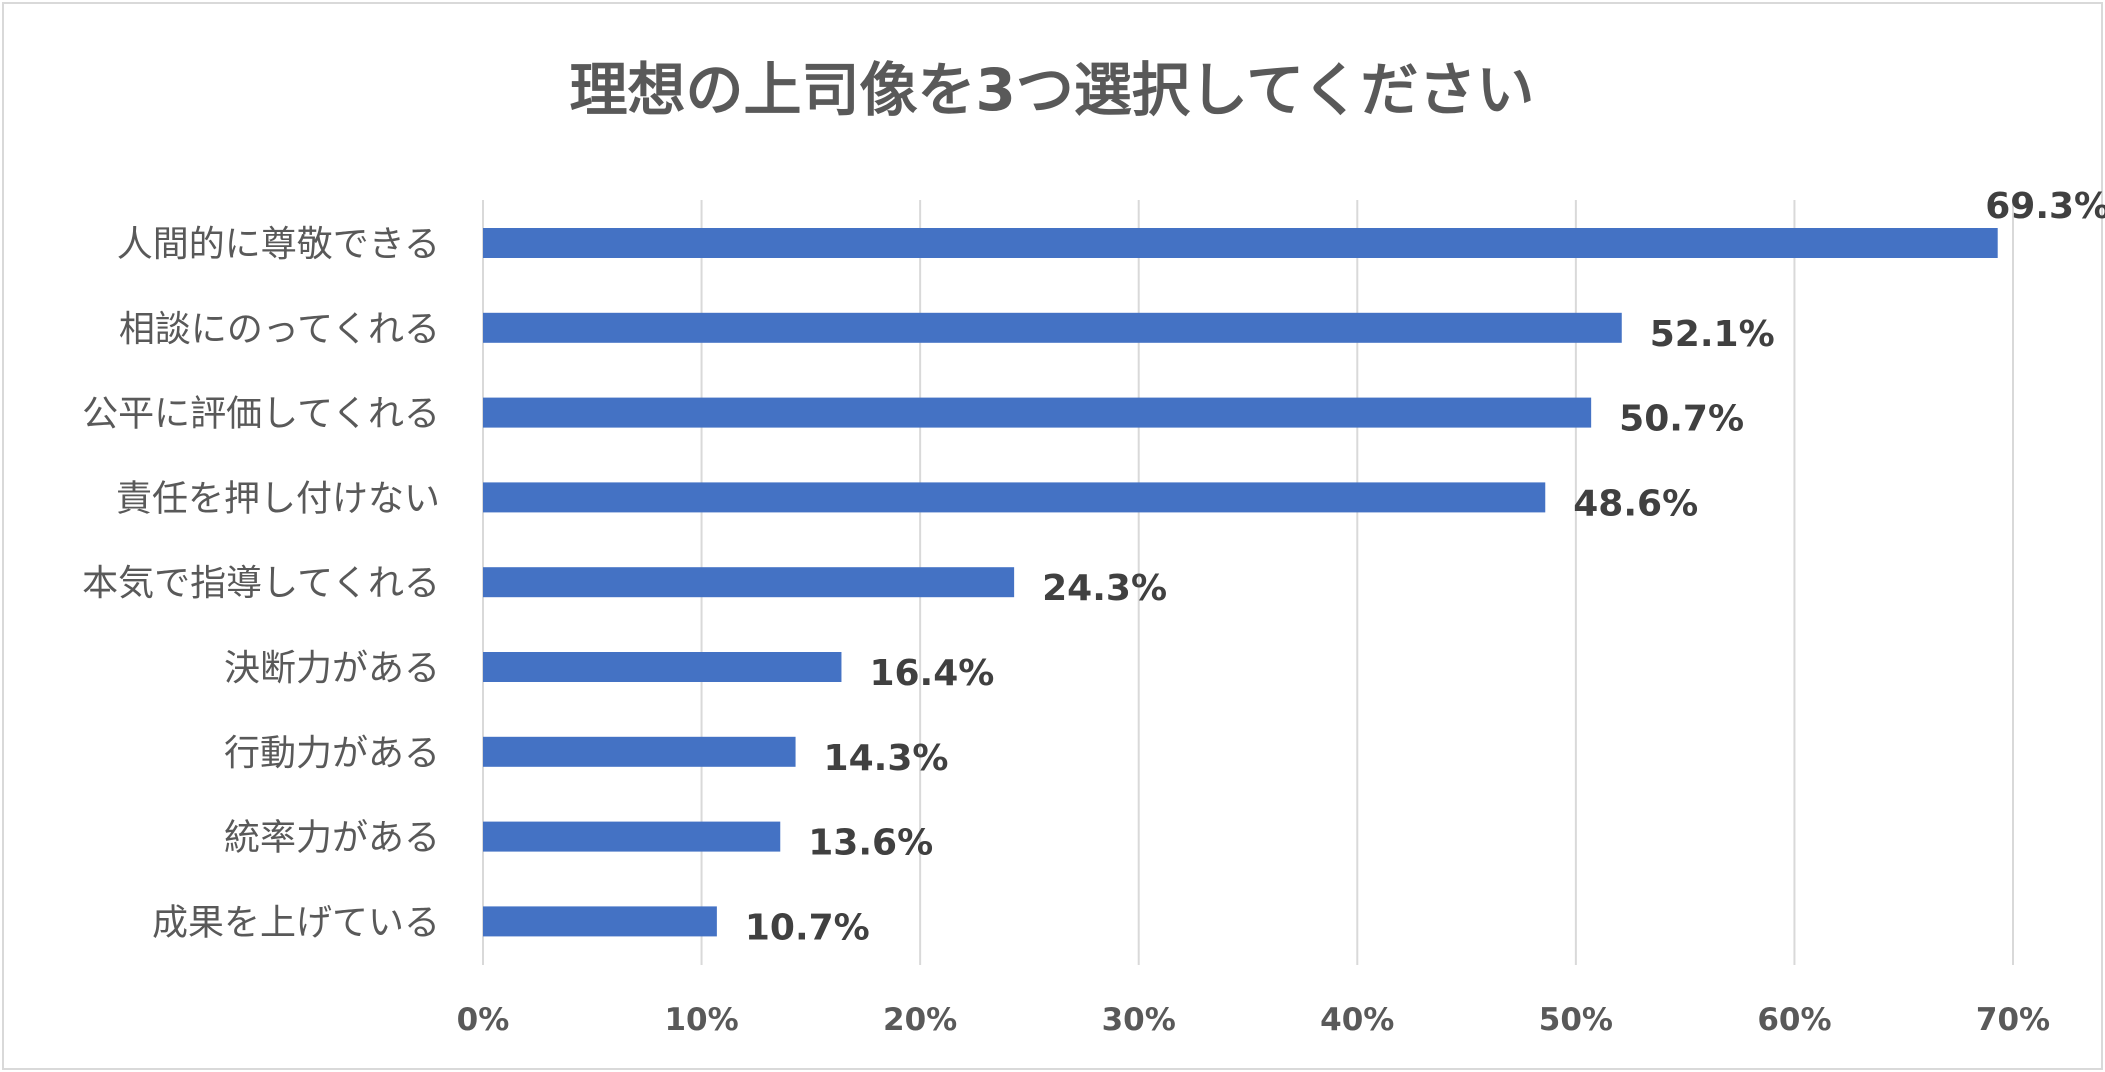 This screenshot has width=2105, height=1072. Describe the element at coordinates (279, 329) in the screenshot. I see `category-label: 相談にのってくれる` at that location.